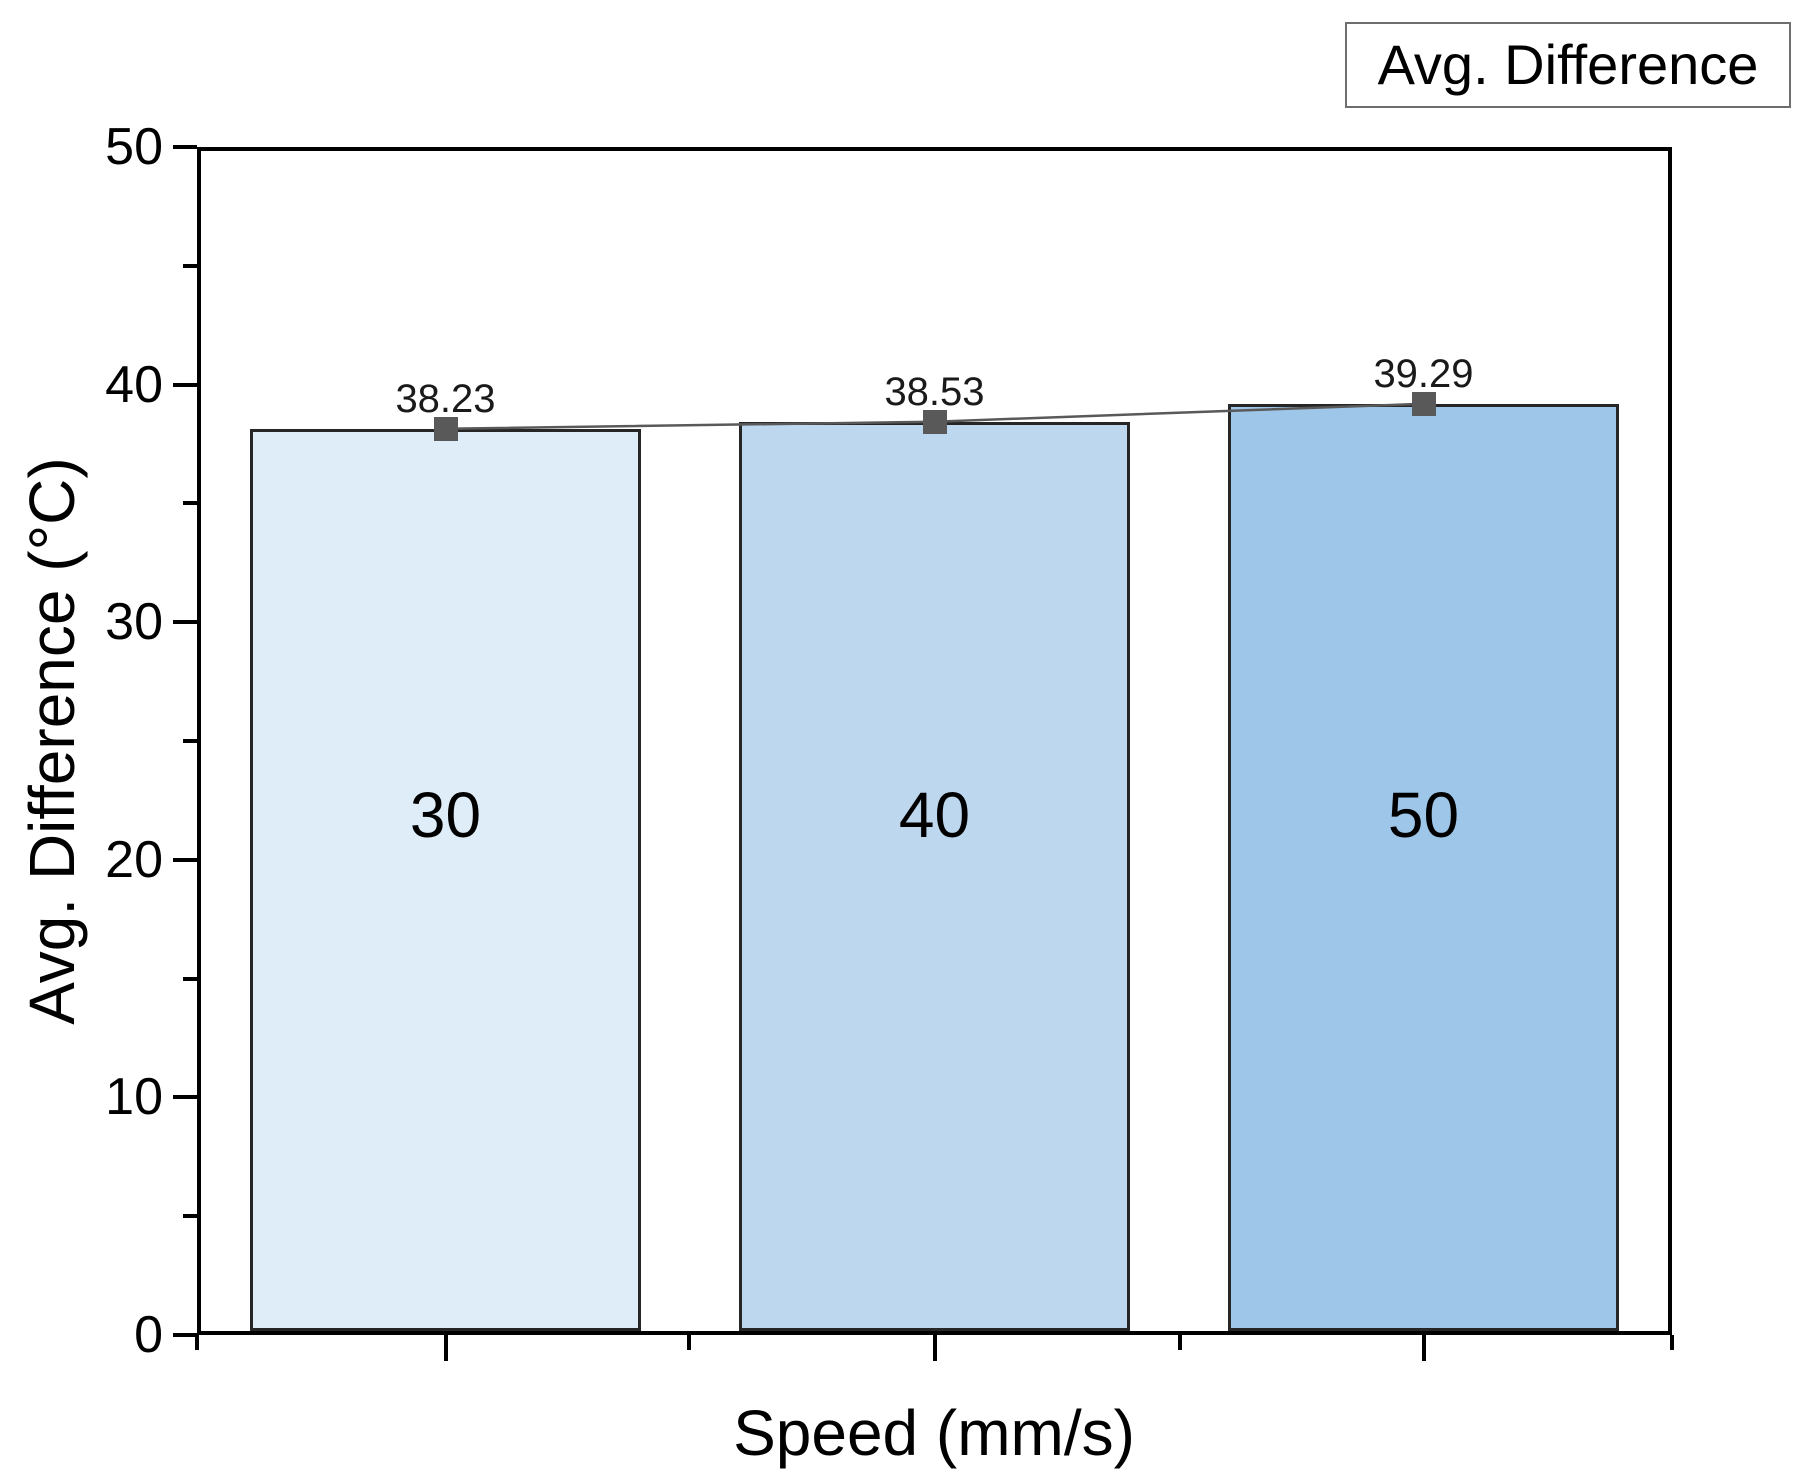  I want to click on data-point-label: 38.53, so click(934, 391).